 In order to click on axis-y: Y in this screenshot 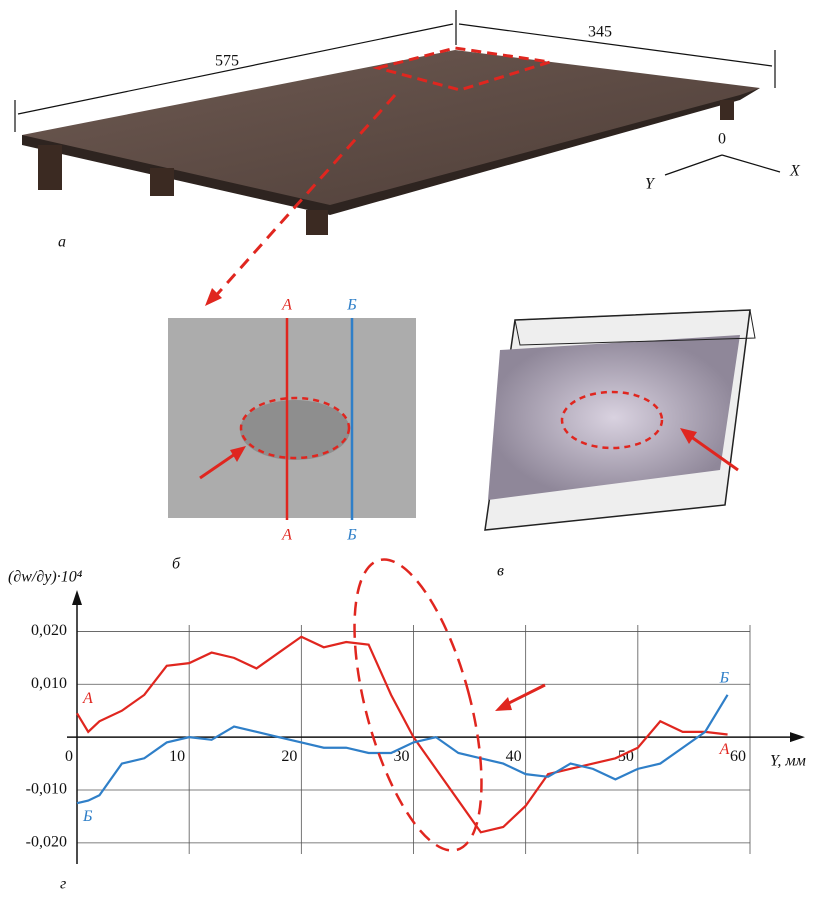, I will do `click(650, 184)`.